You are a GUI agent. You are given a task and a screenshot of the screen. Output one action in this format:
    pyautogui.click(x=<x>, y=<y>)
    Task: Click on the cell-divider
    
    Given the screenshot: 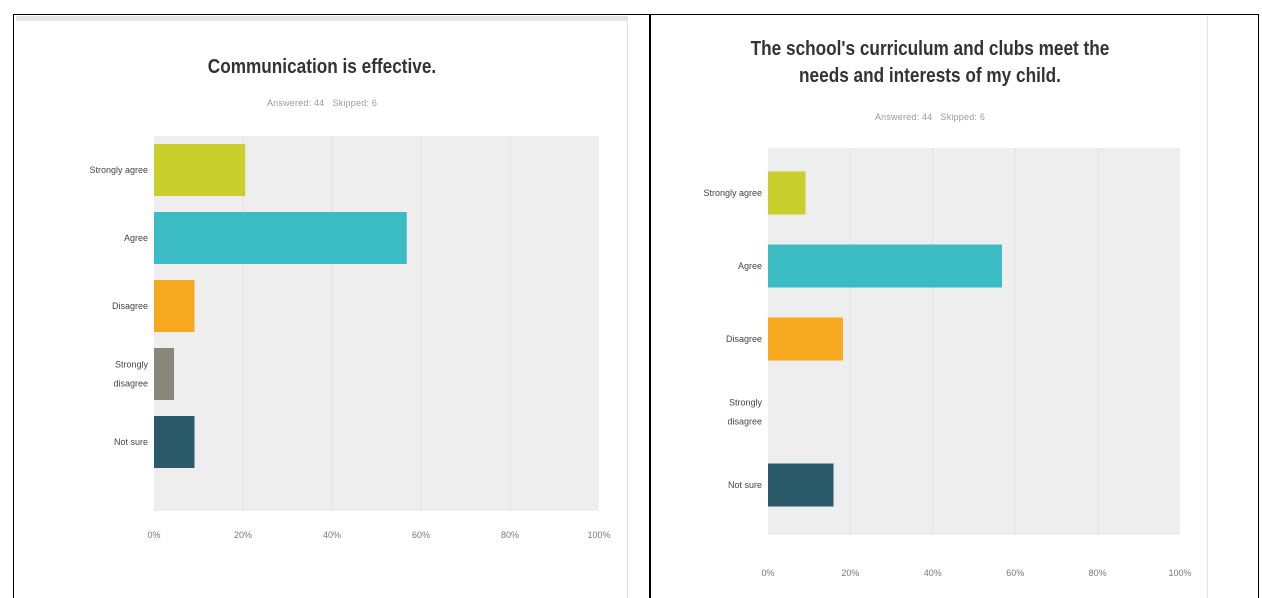 What is the action you would take?
    pyautogui.click(x=650, y=306)
    